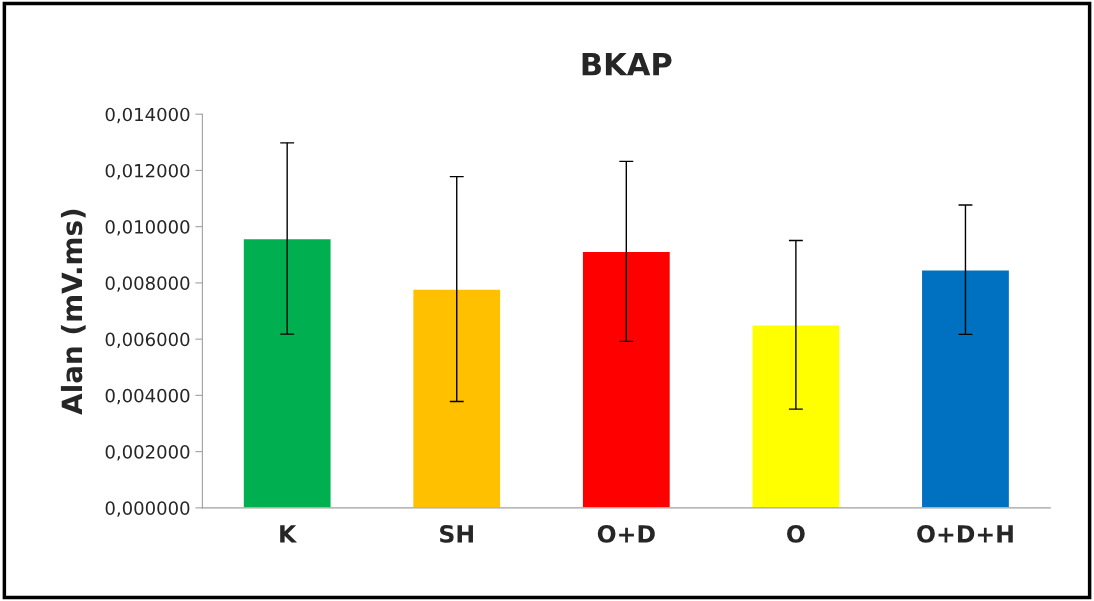  What do you see at coordinates (147, 171) in the screenshot?
I see `y-tick-label: 0,012000` at bounding box center [147, 171].